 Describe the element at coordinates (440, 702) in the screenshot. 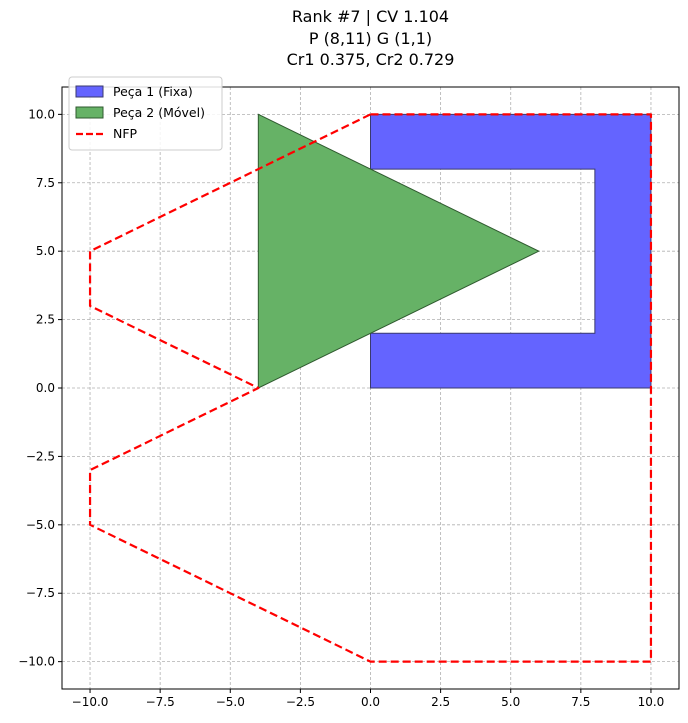

I see `x-tick-label: 2.5` at that location.